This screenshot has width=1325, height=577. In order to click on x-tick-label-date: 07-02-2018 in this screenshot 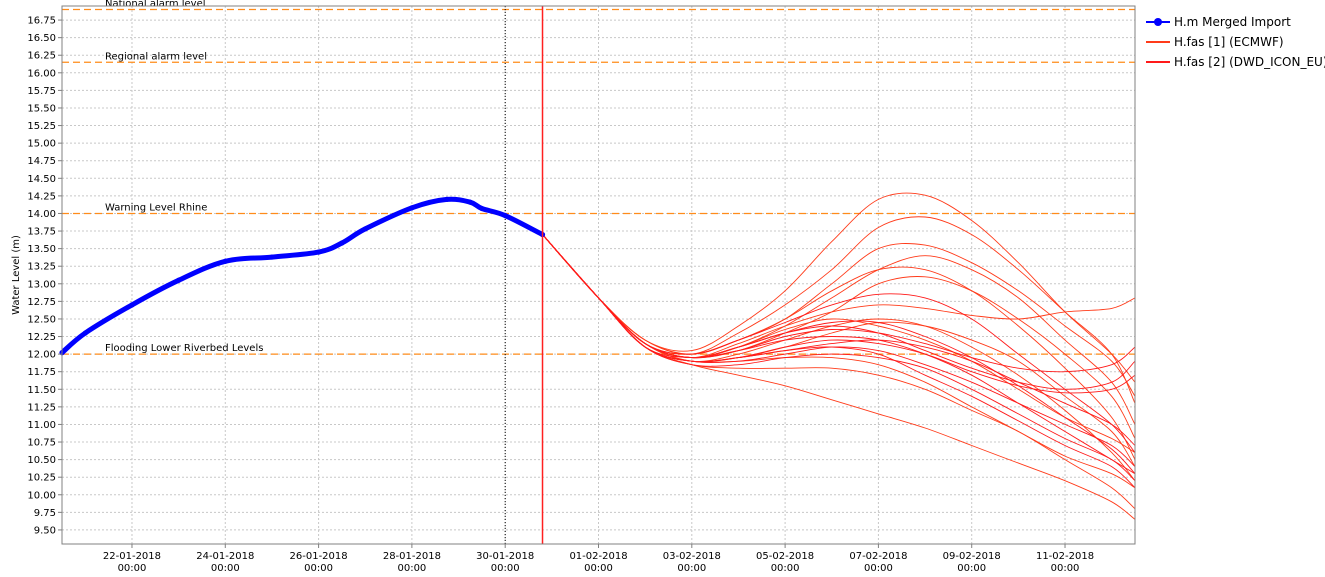, I will do `click(878, 556)`.